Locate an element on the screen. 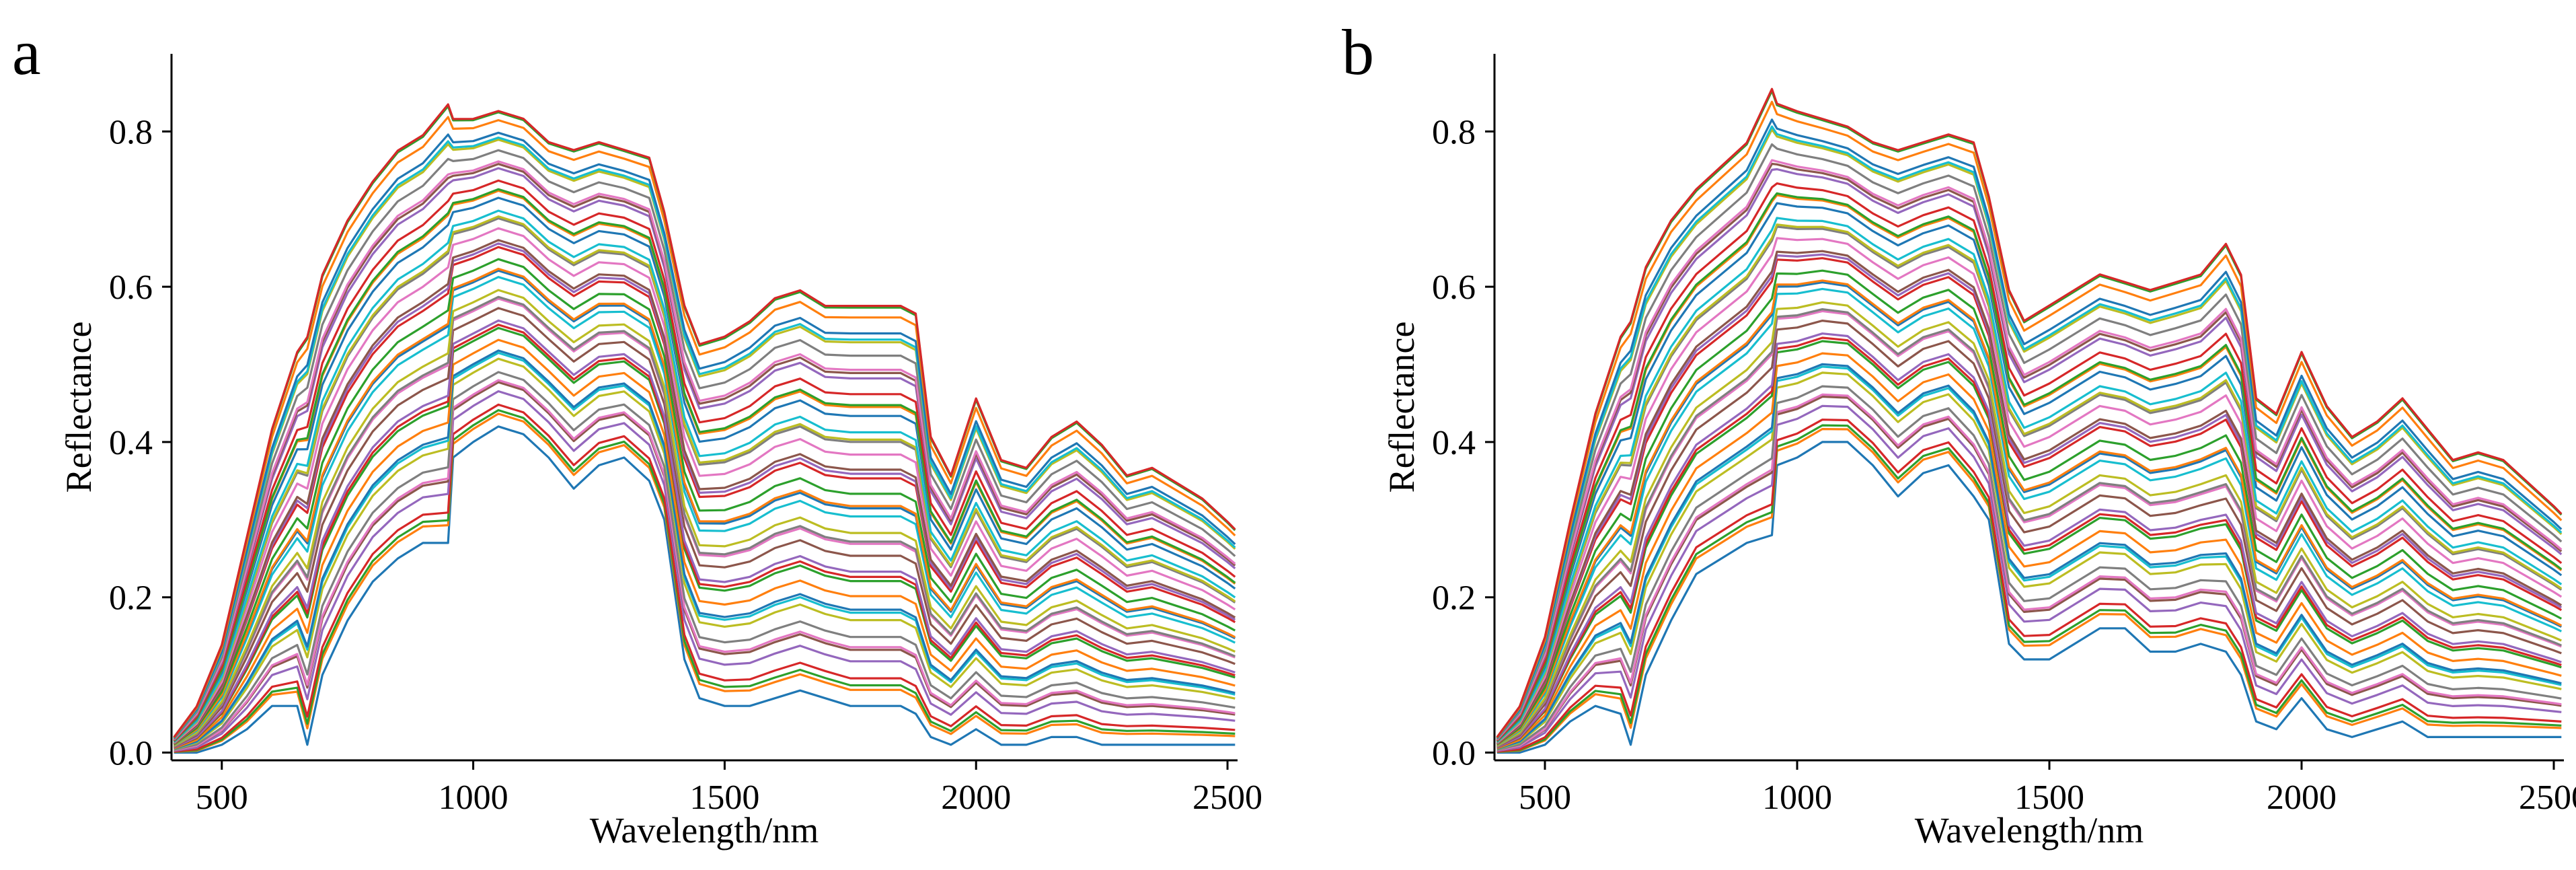 This screenshot has width=2576, height=870. y-axis-title-b: Reflectance is located at coordinates (1401, 407).